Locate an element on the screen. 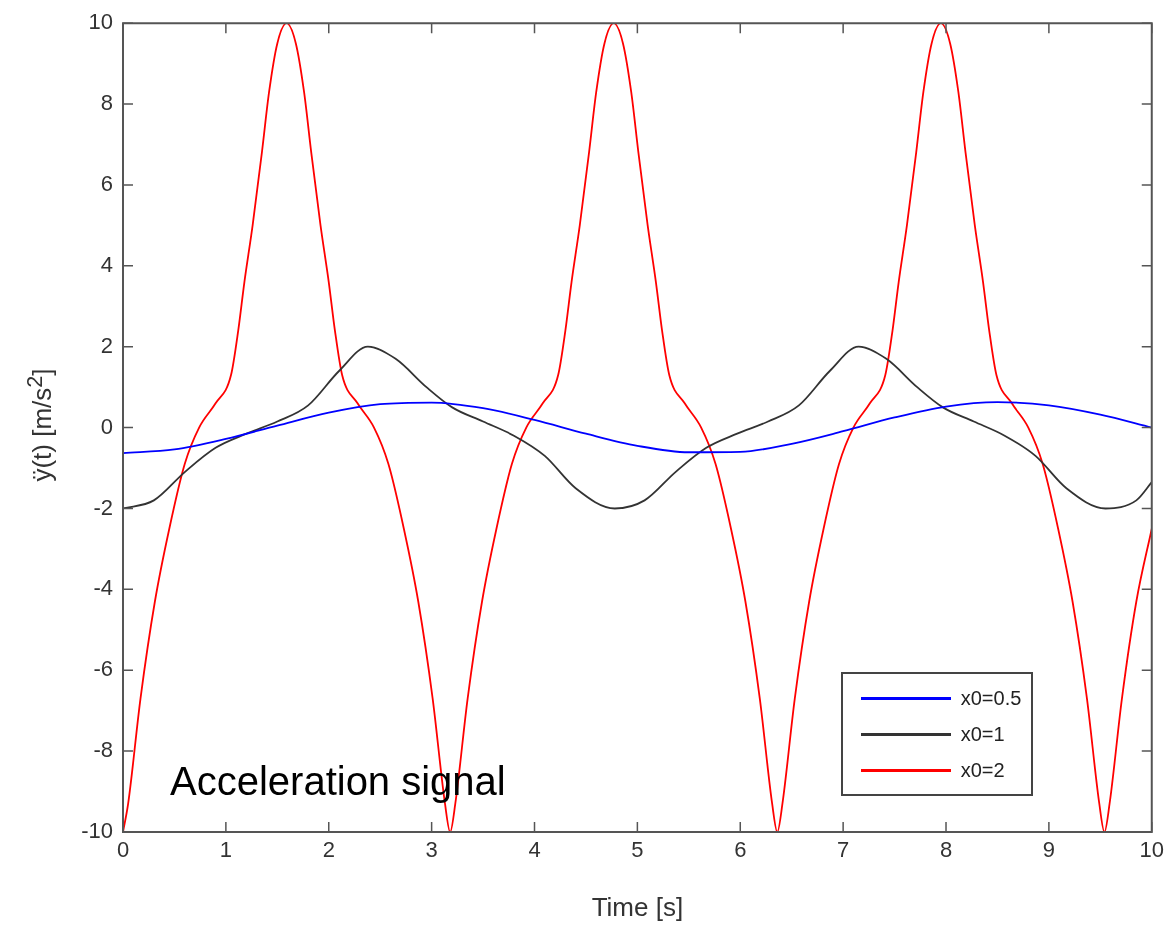  y-tick-label: -8 is located at coordinates (103, 750).